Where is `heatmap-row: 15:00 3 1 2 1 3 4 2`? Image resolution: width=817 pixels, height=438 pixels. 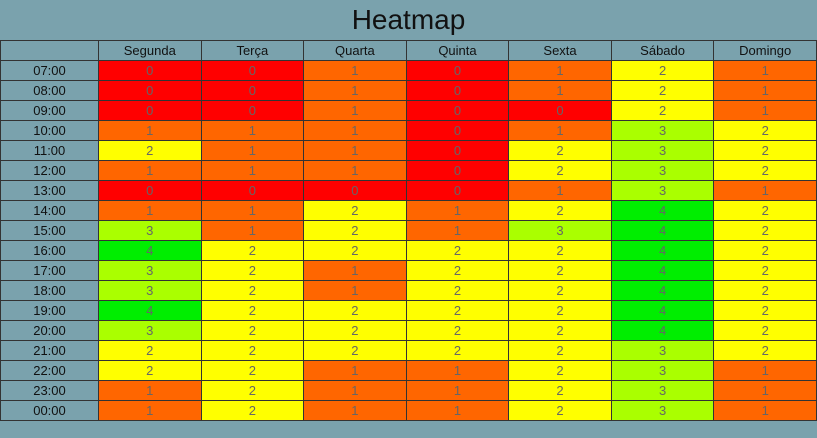
heatmap-row: 15:00 3 1 2 1 3 4 2 is located at coordinates (408, 230).